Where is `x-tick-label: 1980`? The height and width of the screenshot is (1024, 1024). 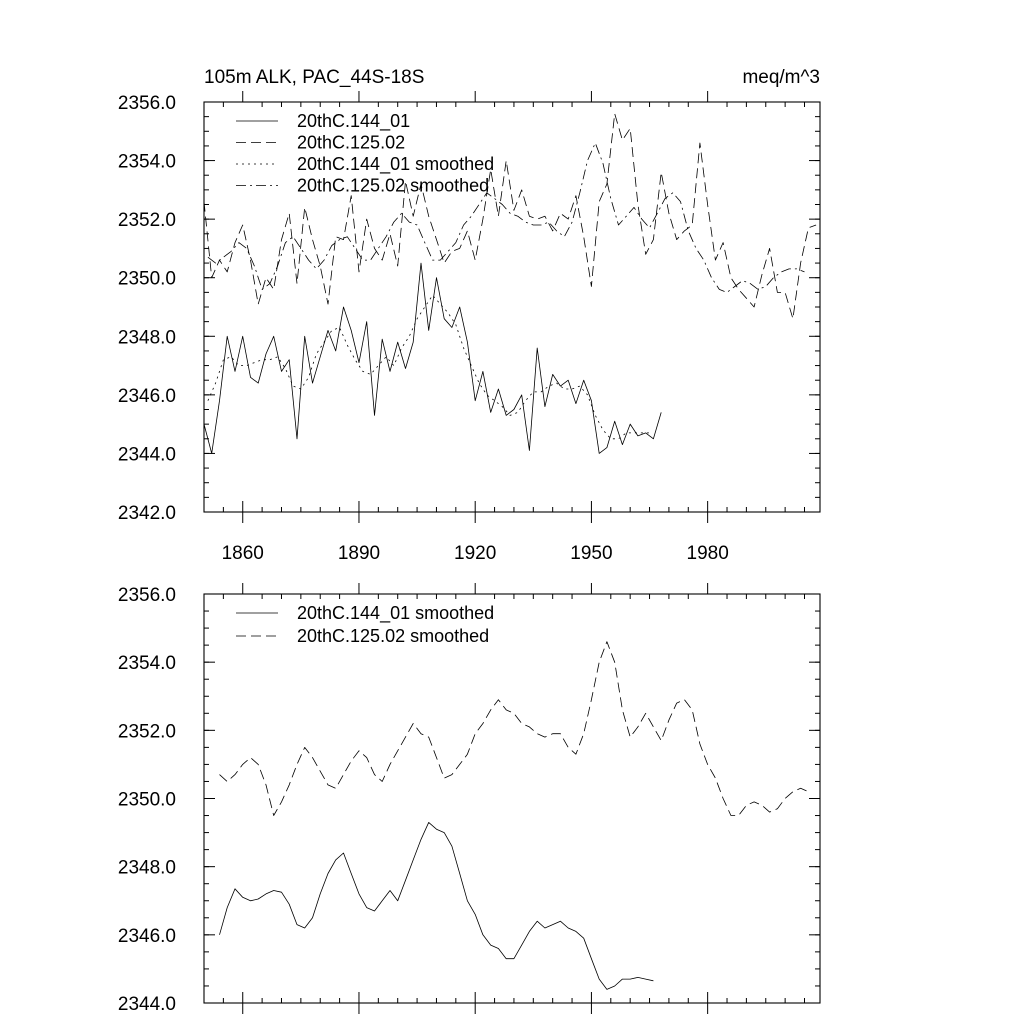
x-tick-label: 1980 is located at coordinates (708, 553).